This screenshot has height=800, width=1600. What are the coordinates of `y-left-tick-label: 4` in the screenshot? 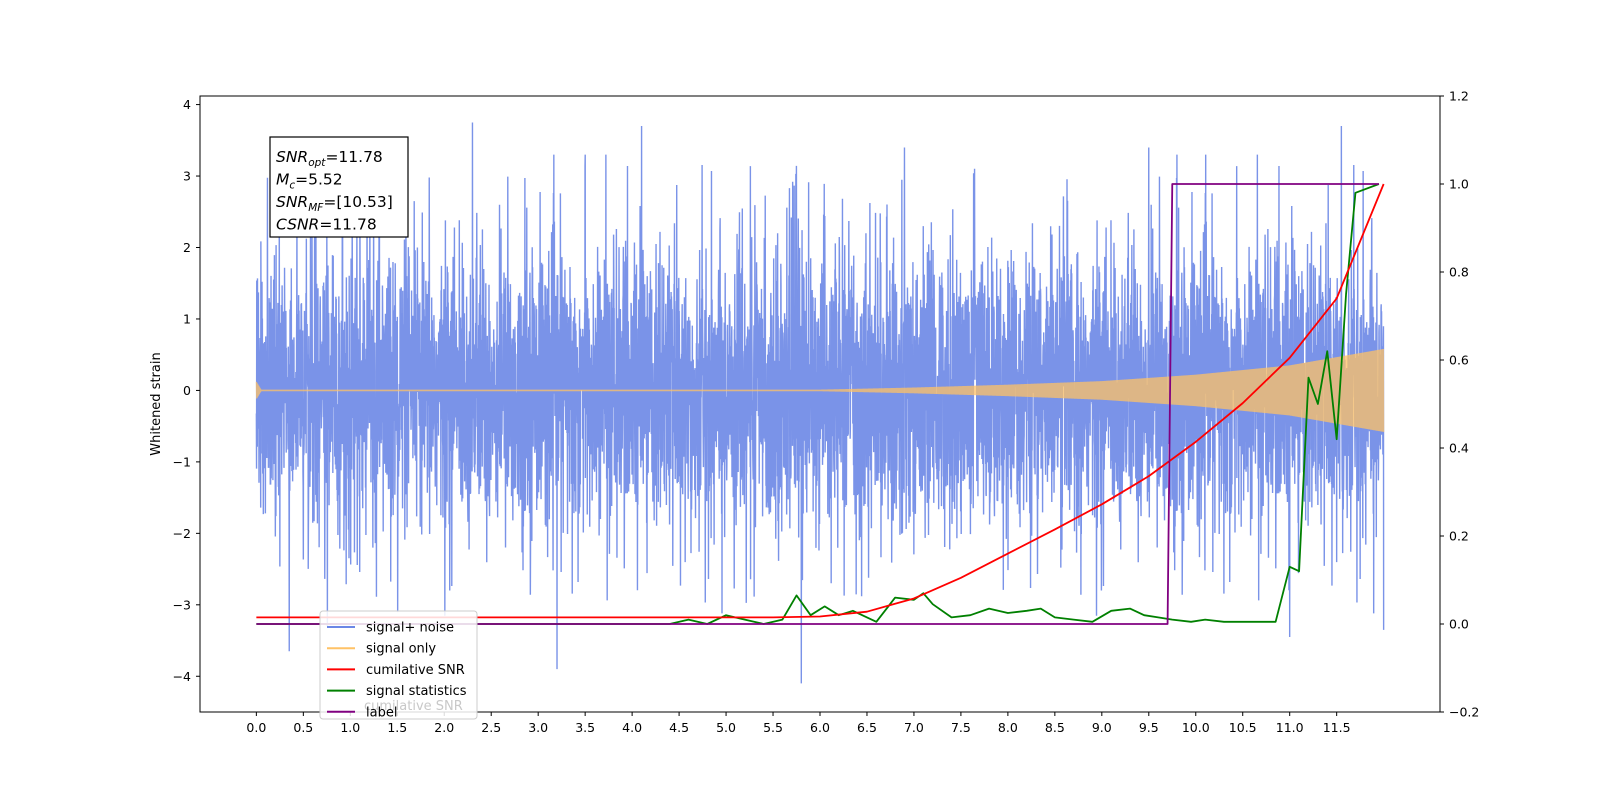 It's located at (187, 104).